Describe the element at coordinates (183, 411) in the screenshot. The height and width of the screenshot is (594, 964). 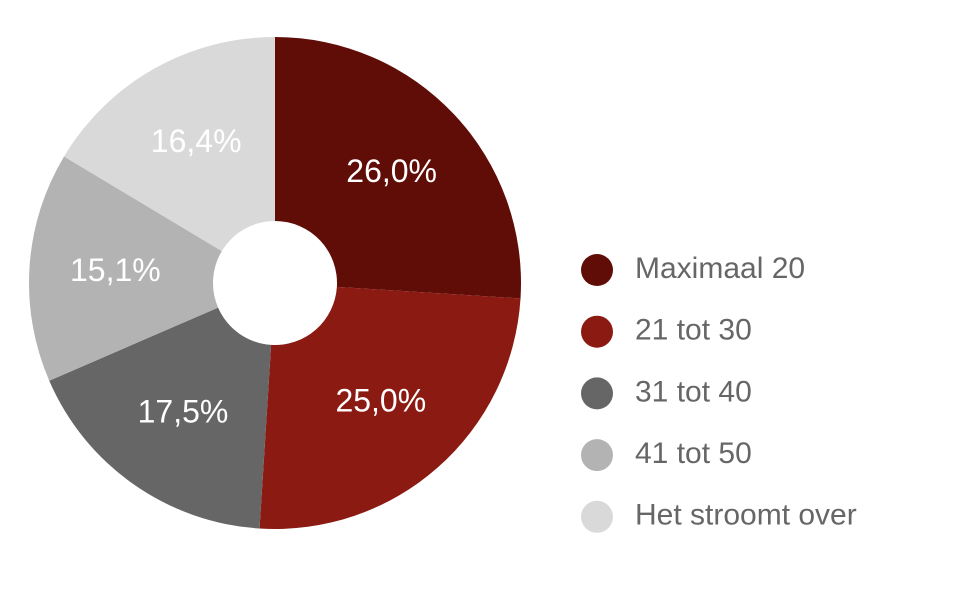
I see `data-label: 17,5%` at that location.